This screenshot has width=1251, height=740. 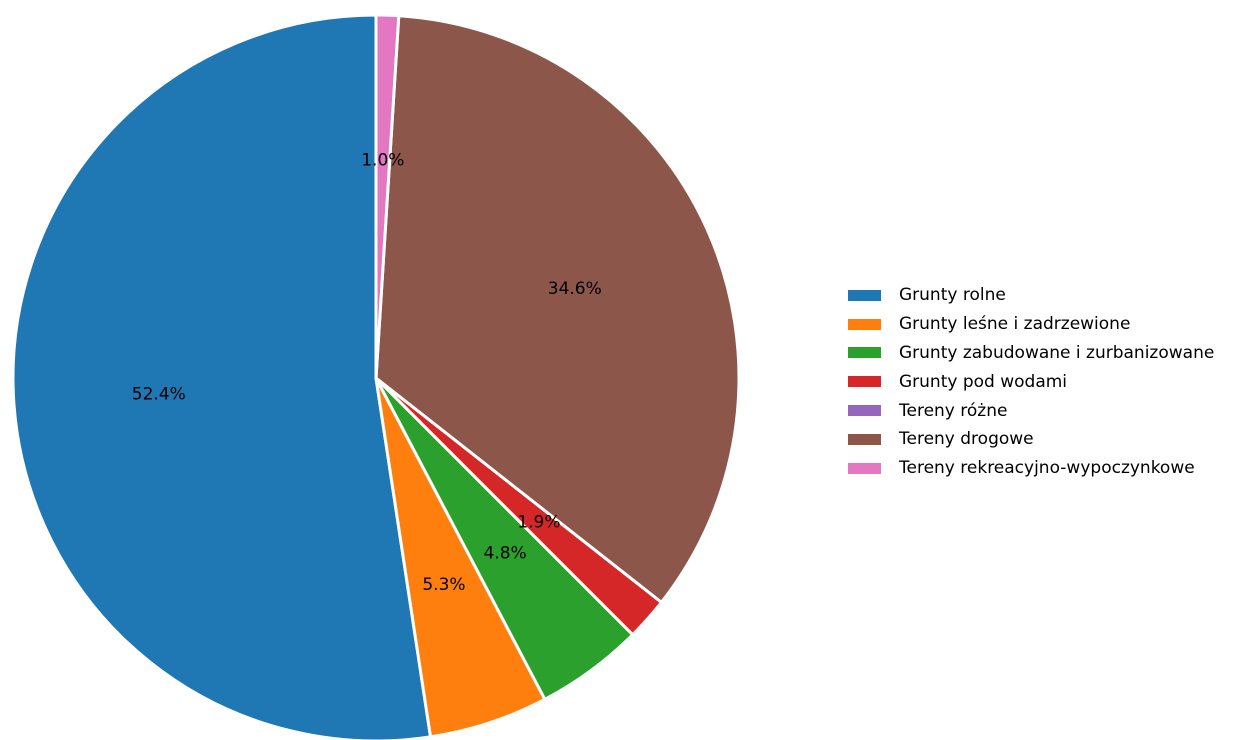 What do you see at coordinates (952, 295) in the screenshot?
I see `legend-label: Grunty rolne` at bounding box center [952, 295].